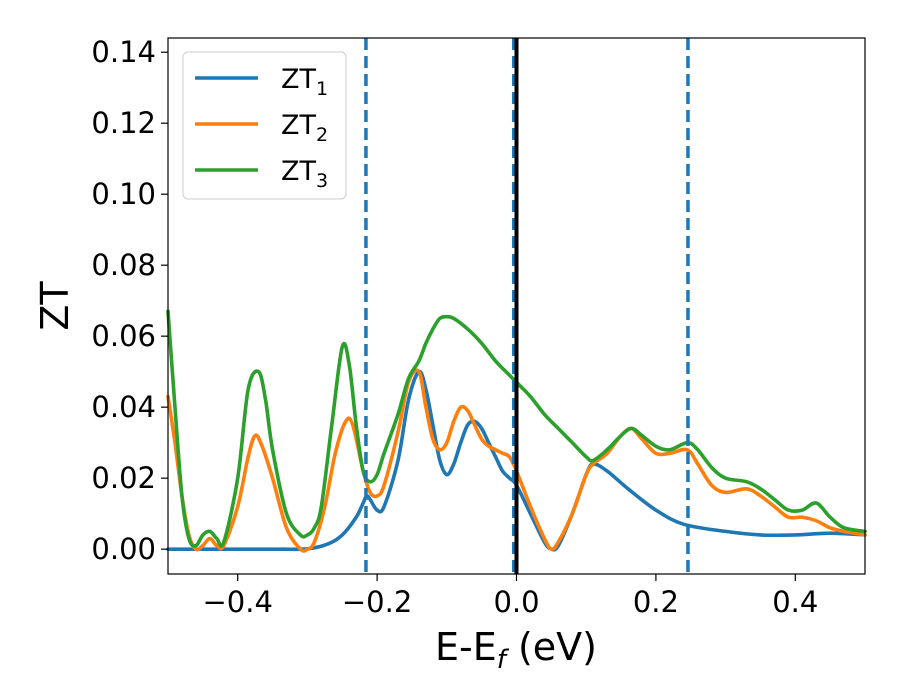 The image size is (900, 700). What do you see at coordinates (55, 306) in the screenshot?
I see `y-axis-title: ZT` at bounding box center [55, 306].